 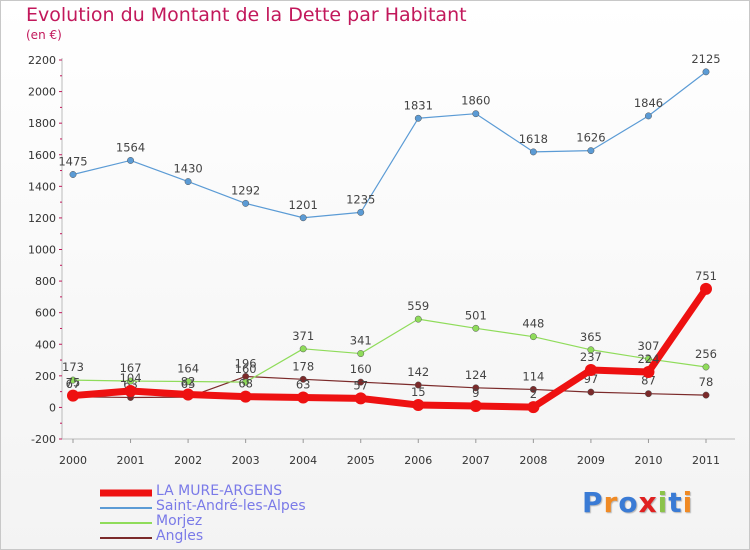 I want to click on x-tick-label: 2005, so click(x=361, y=460).